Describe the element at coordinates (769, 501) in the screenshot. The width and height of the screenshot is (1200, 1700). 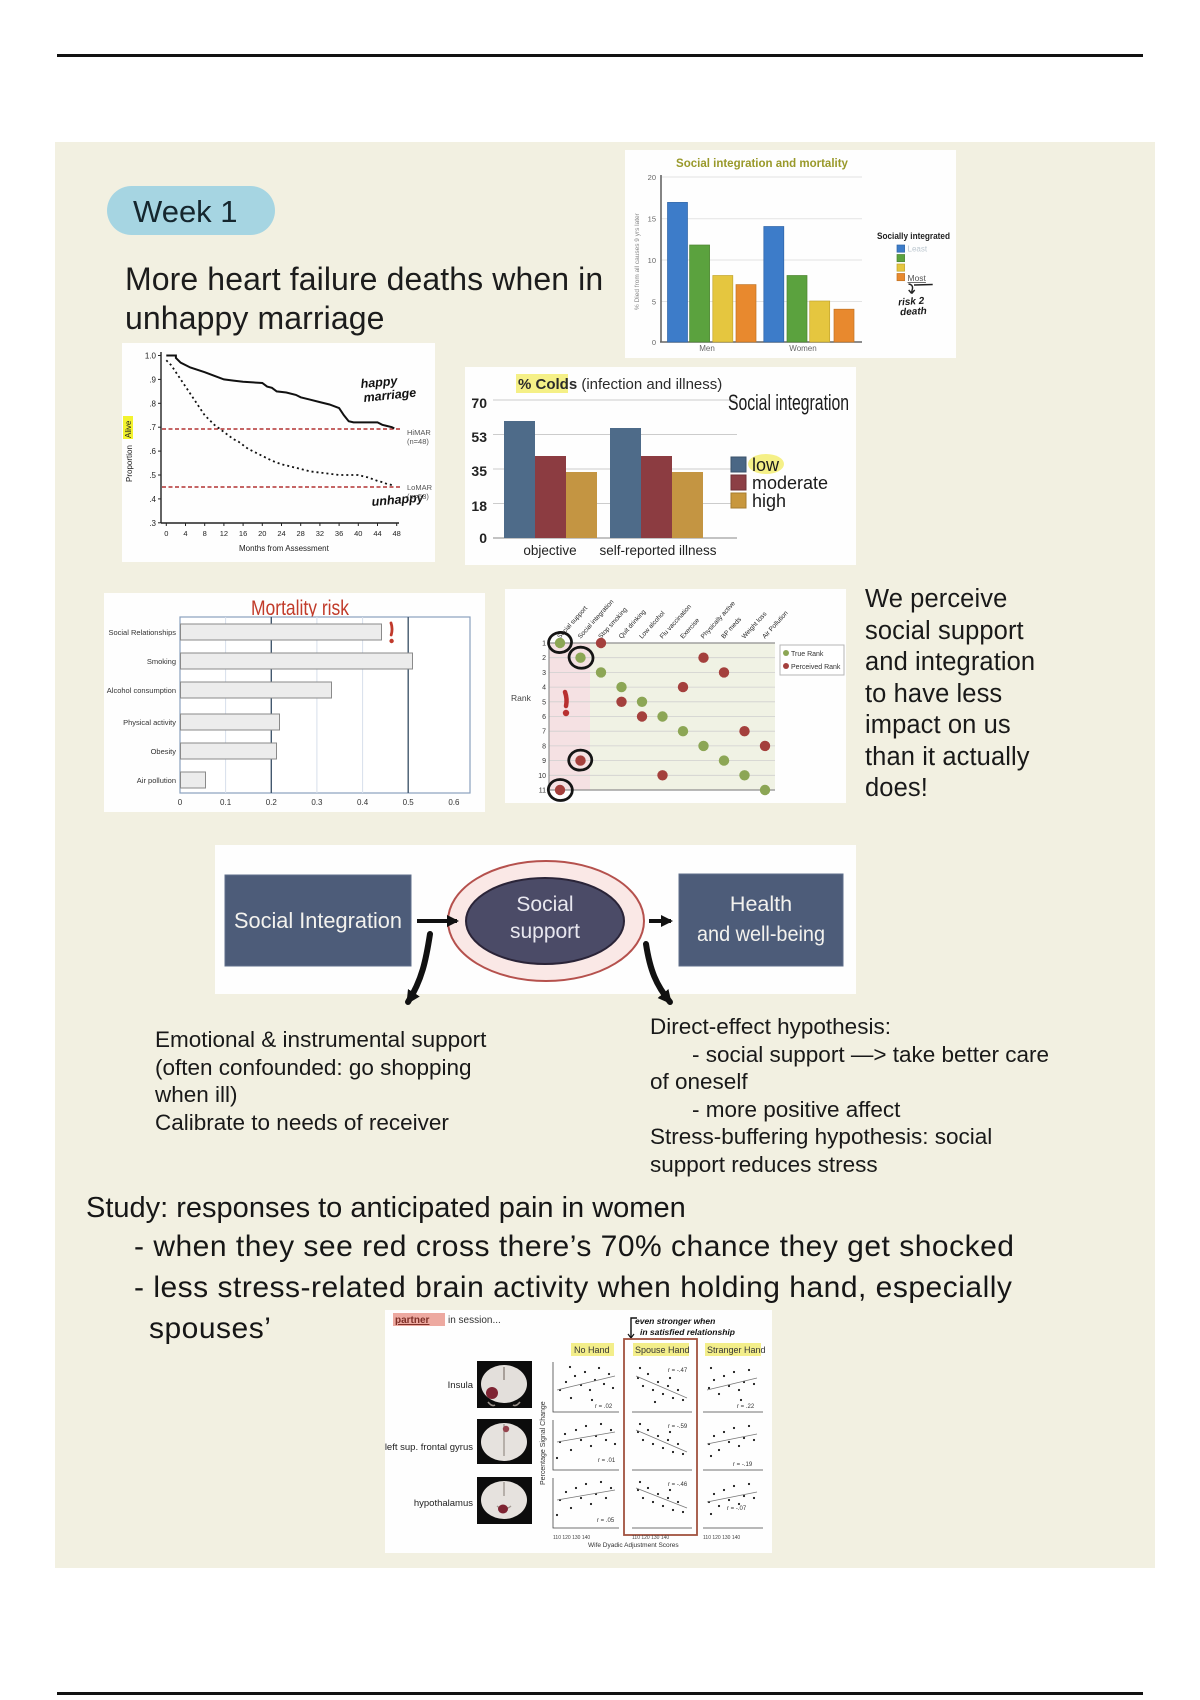
I see `svg-text: high` at that location.